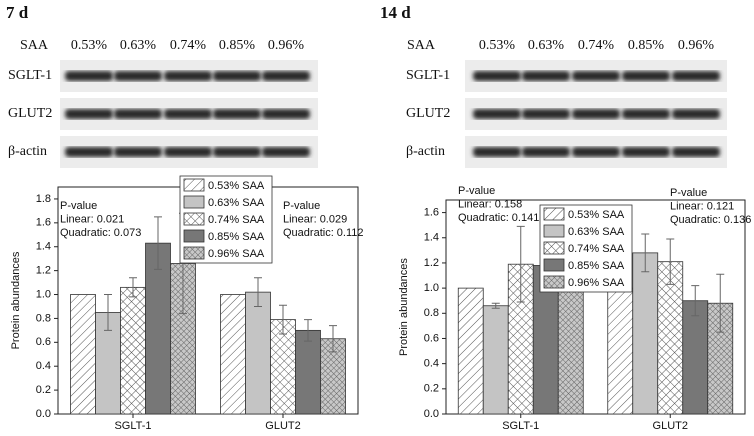 This screenshot has width=754, height=436. What do you see at coordinates (428, 75) in the screenshot?
I see `band-label: SGLT-1` at bounding box center [428, 75].